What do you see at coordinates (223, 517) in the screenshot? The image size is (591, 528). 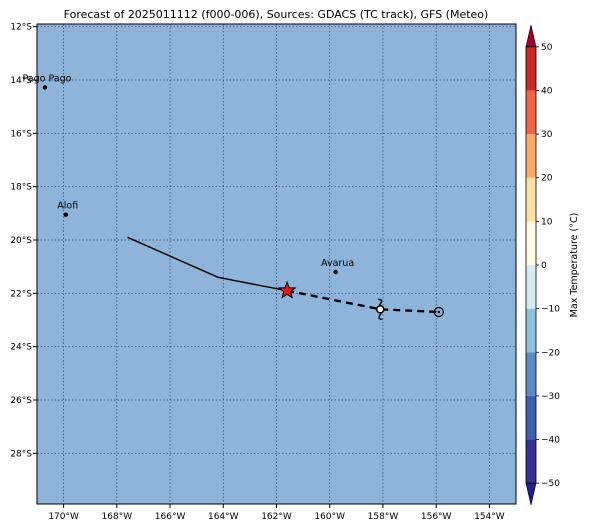 I see `x-tick-label: 164°W` at bounding box center [223, 517].